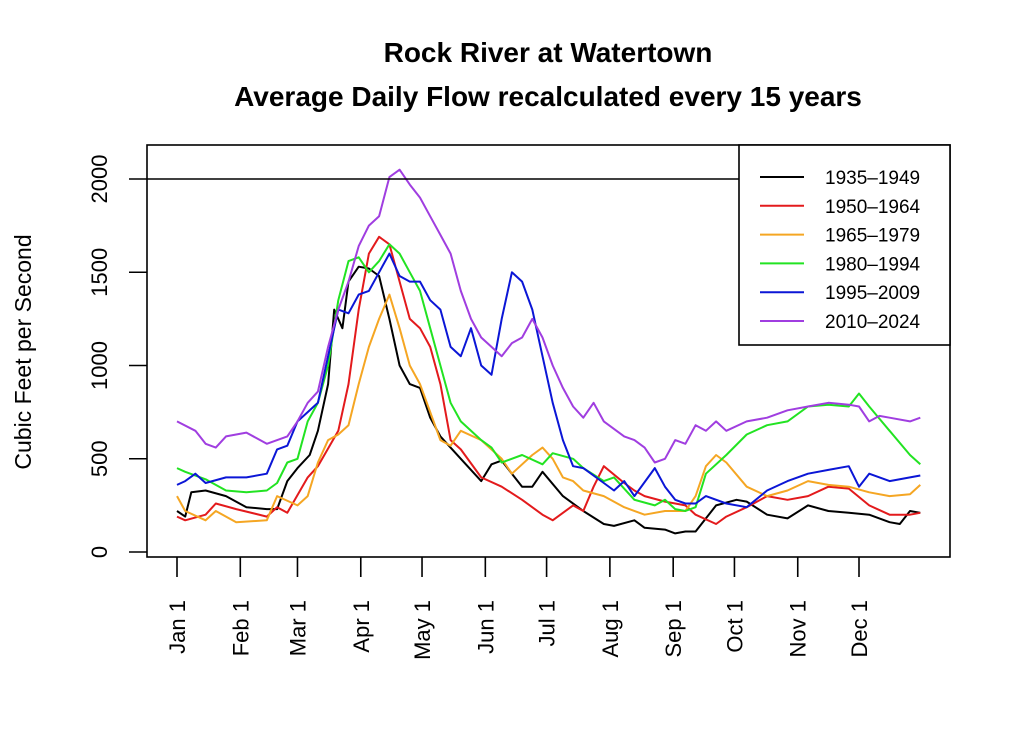  What do you see at coordinates (422, 630) in the screenshot?
I see `x-tick-label: May 1` at bounding box center [422, 630].